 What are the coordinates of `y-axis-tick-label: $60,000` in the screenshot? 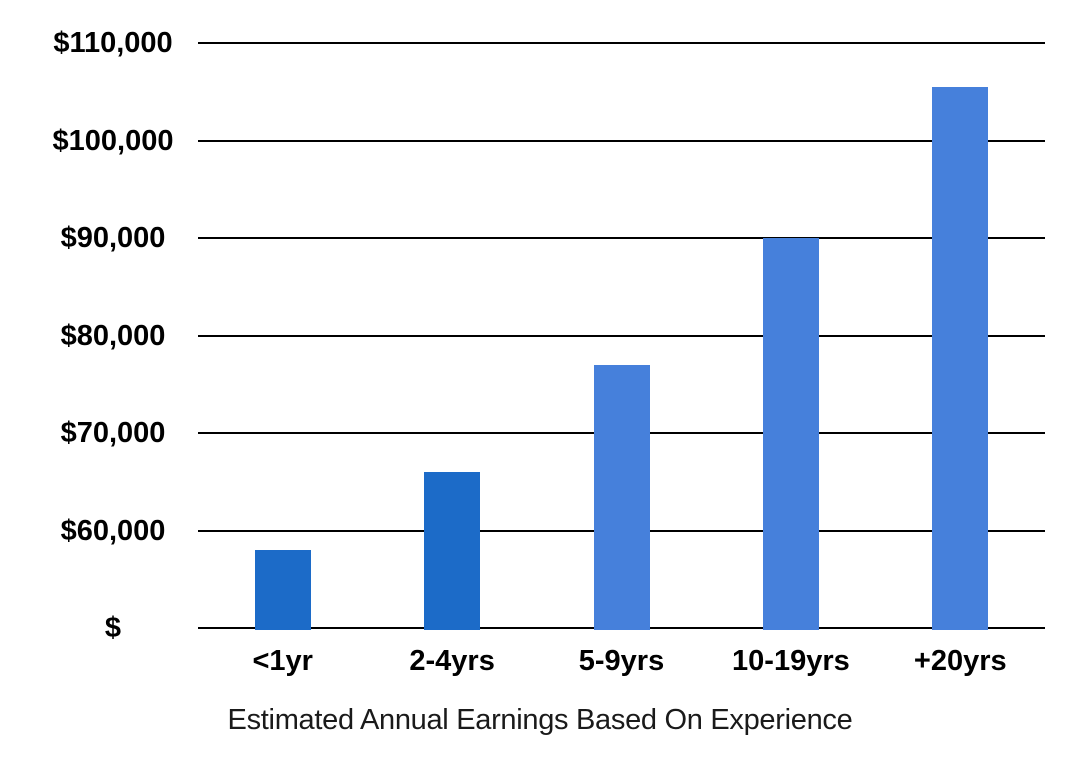 It's located at (113, 530).